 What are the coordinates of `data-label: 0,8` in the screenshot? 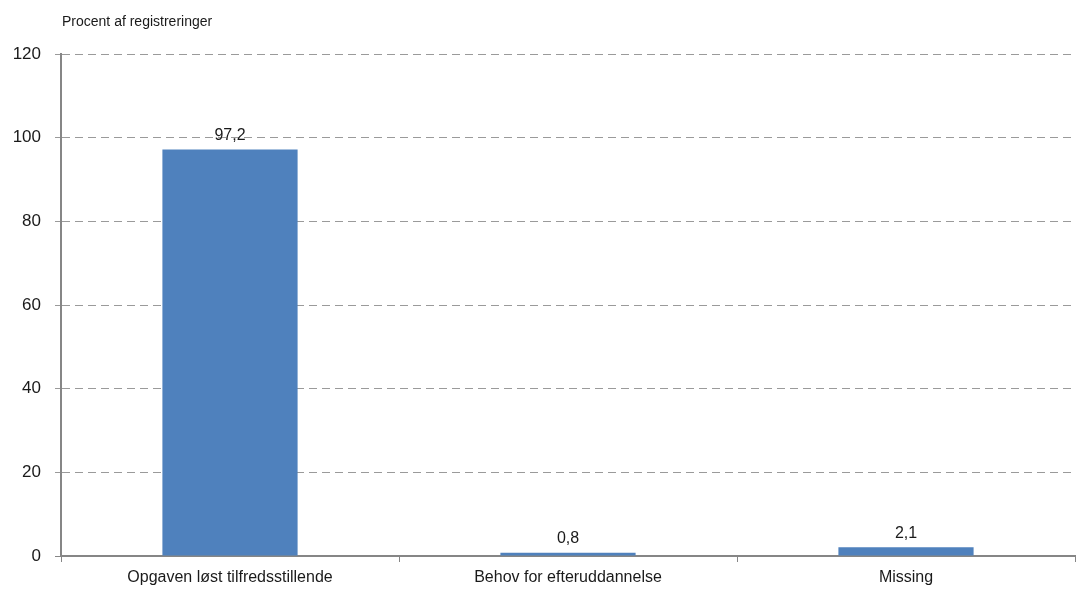 It's located at (568, 538).